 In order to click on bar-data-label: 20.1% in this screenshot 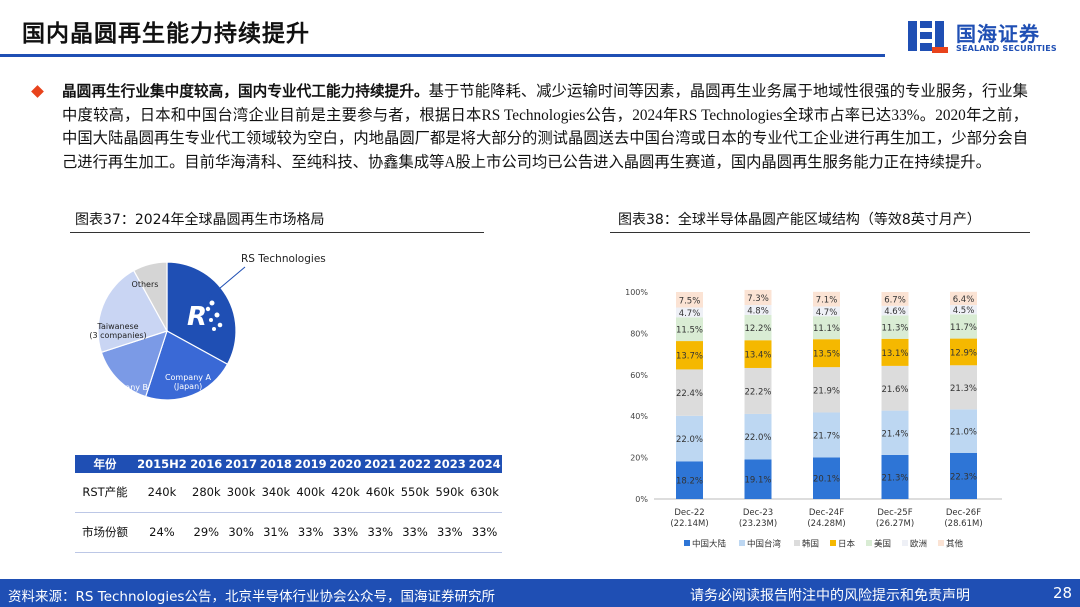, I will do `click(826, 480)`.